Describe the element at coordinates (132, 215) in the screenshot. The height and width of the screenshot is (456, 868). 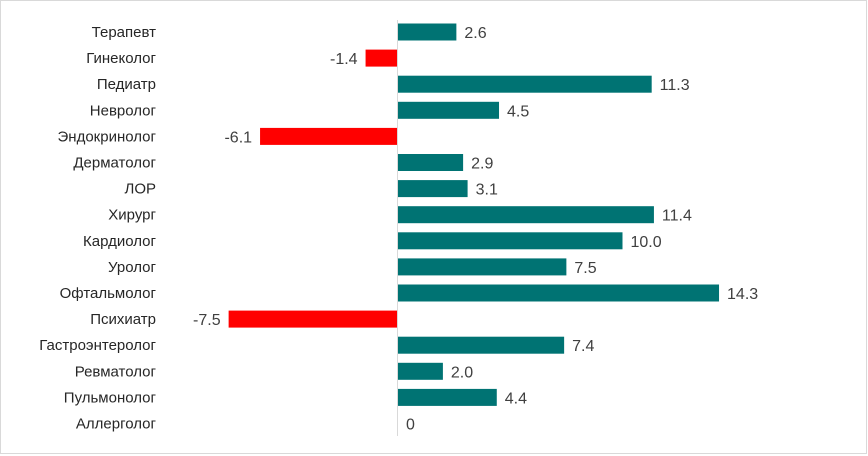
I see `category-label: Хирург` at that location.